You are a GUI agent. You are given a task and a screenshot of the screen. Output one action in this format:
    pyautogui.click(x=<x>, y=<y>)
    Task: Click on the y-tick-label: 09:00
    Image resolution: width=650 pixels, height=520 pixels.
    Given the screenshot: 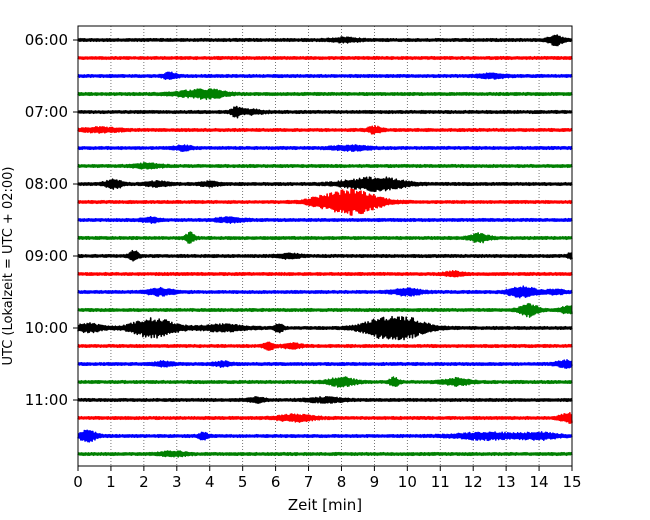 What is the action you would take?
    pyautogui.click(x=46, y=256)
    